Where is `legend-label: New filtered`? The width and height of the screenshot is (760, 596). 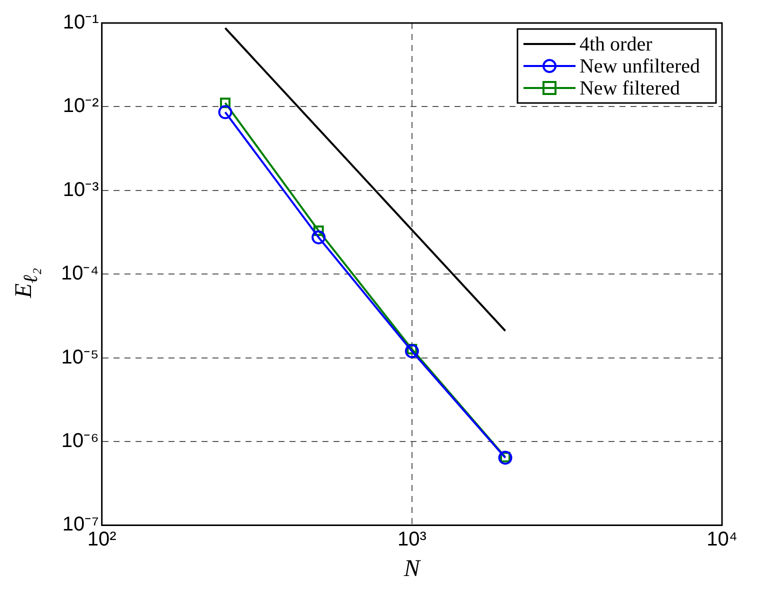 legend-label: New filtered is located at coordinates (629, 88).